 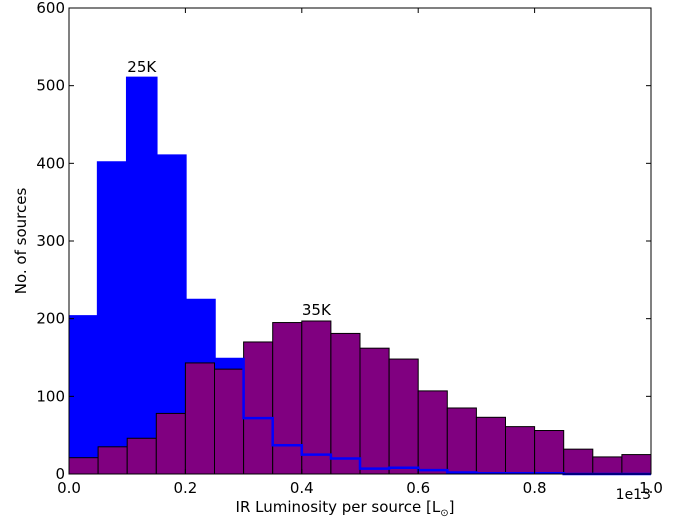 I want to click on y-tick-label-5: 500, so click(x=50, y=86).